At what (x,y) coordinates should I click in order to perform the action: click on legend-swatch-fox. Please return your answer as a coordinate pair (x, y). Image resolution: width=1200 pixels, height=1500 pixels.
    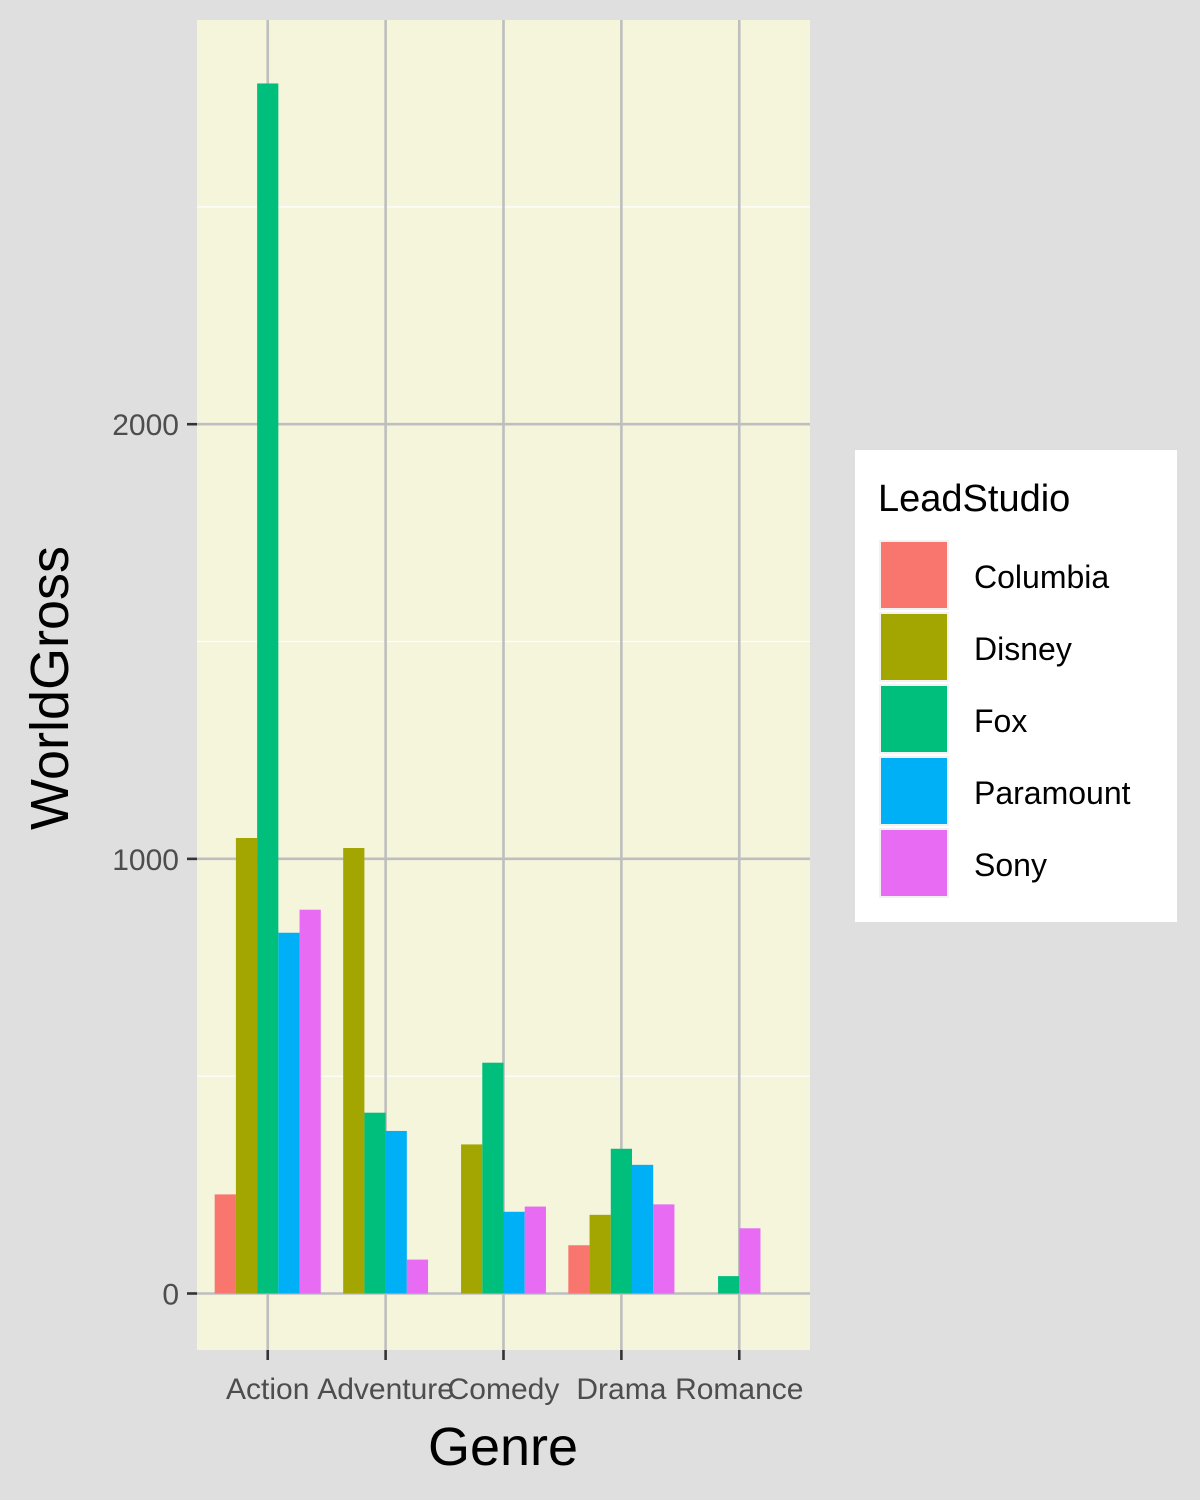
    Looking at the image, I should click on (914, 719).